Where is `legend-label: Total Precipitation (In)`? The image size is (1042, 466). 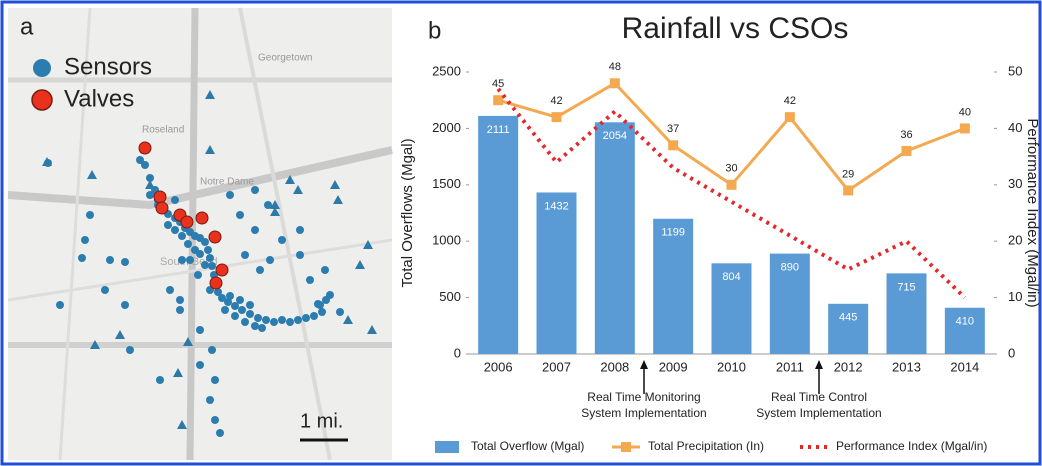
legend-label: Total Precipitation (In) is located at coordinates (706, 446).